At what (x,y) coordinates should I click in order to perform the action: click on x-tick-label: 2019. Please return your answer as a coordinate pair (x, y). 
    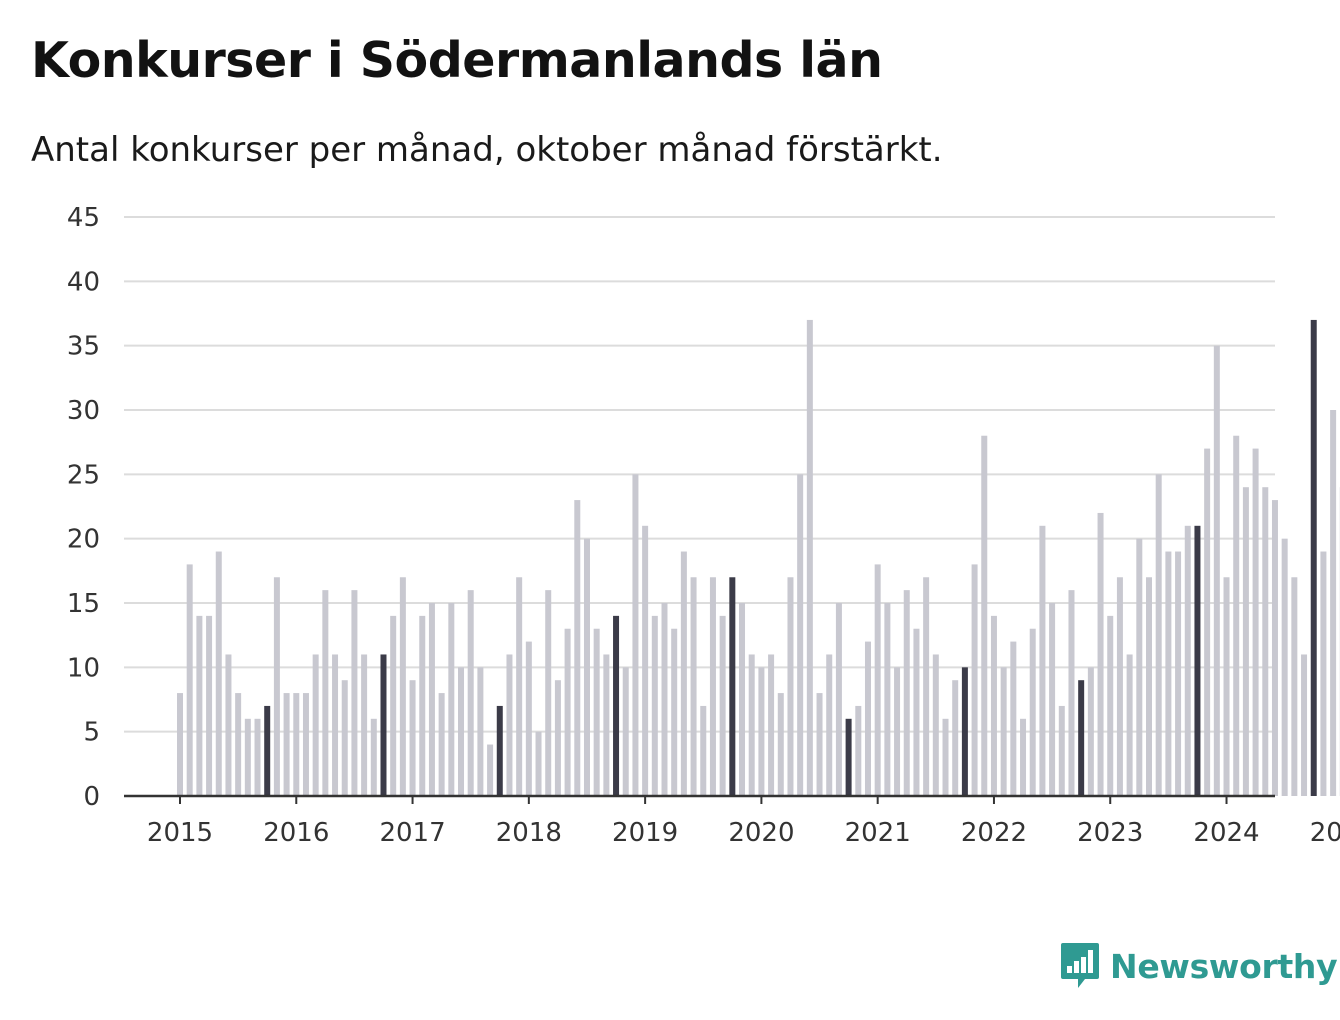
    Looking at the image, I should click on (645, 833).